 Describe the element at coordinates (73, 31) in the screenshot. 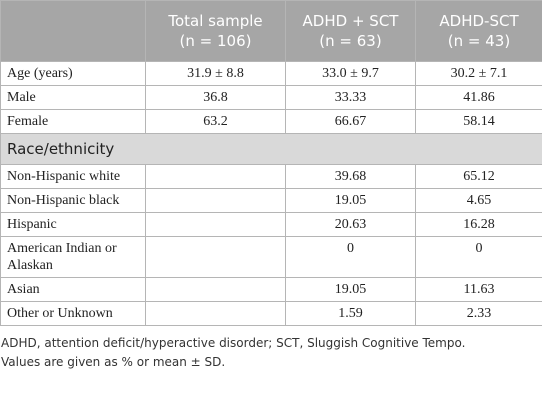

I see `corner-cell` at that location.